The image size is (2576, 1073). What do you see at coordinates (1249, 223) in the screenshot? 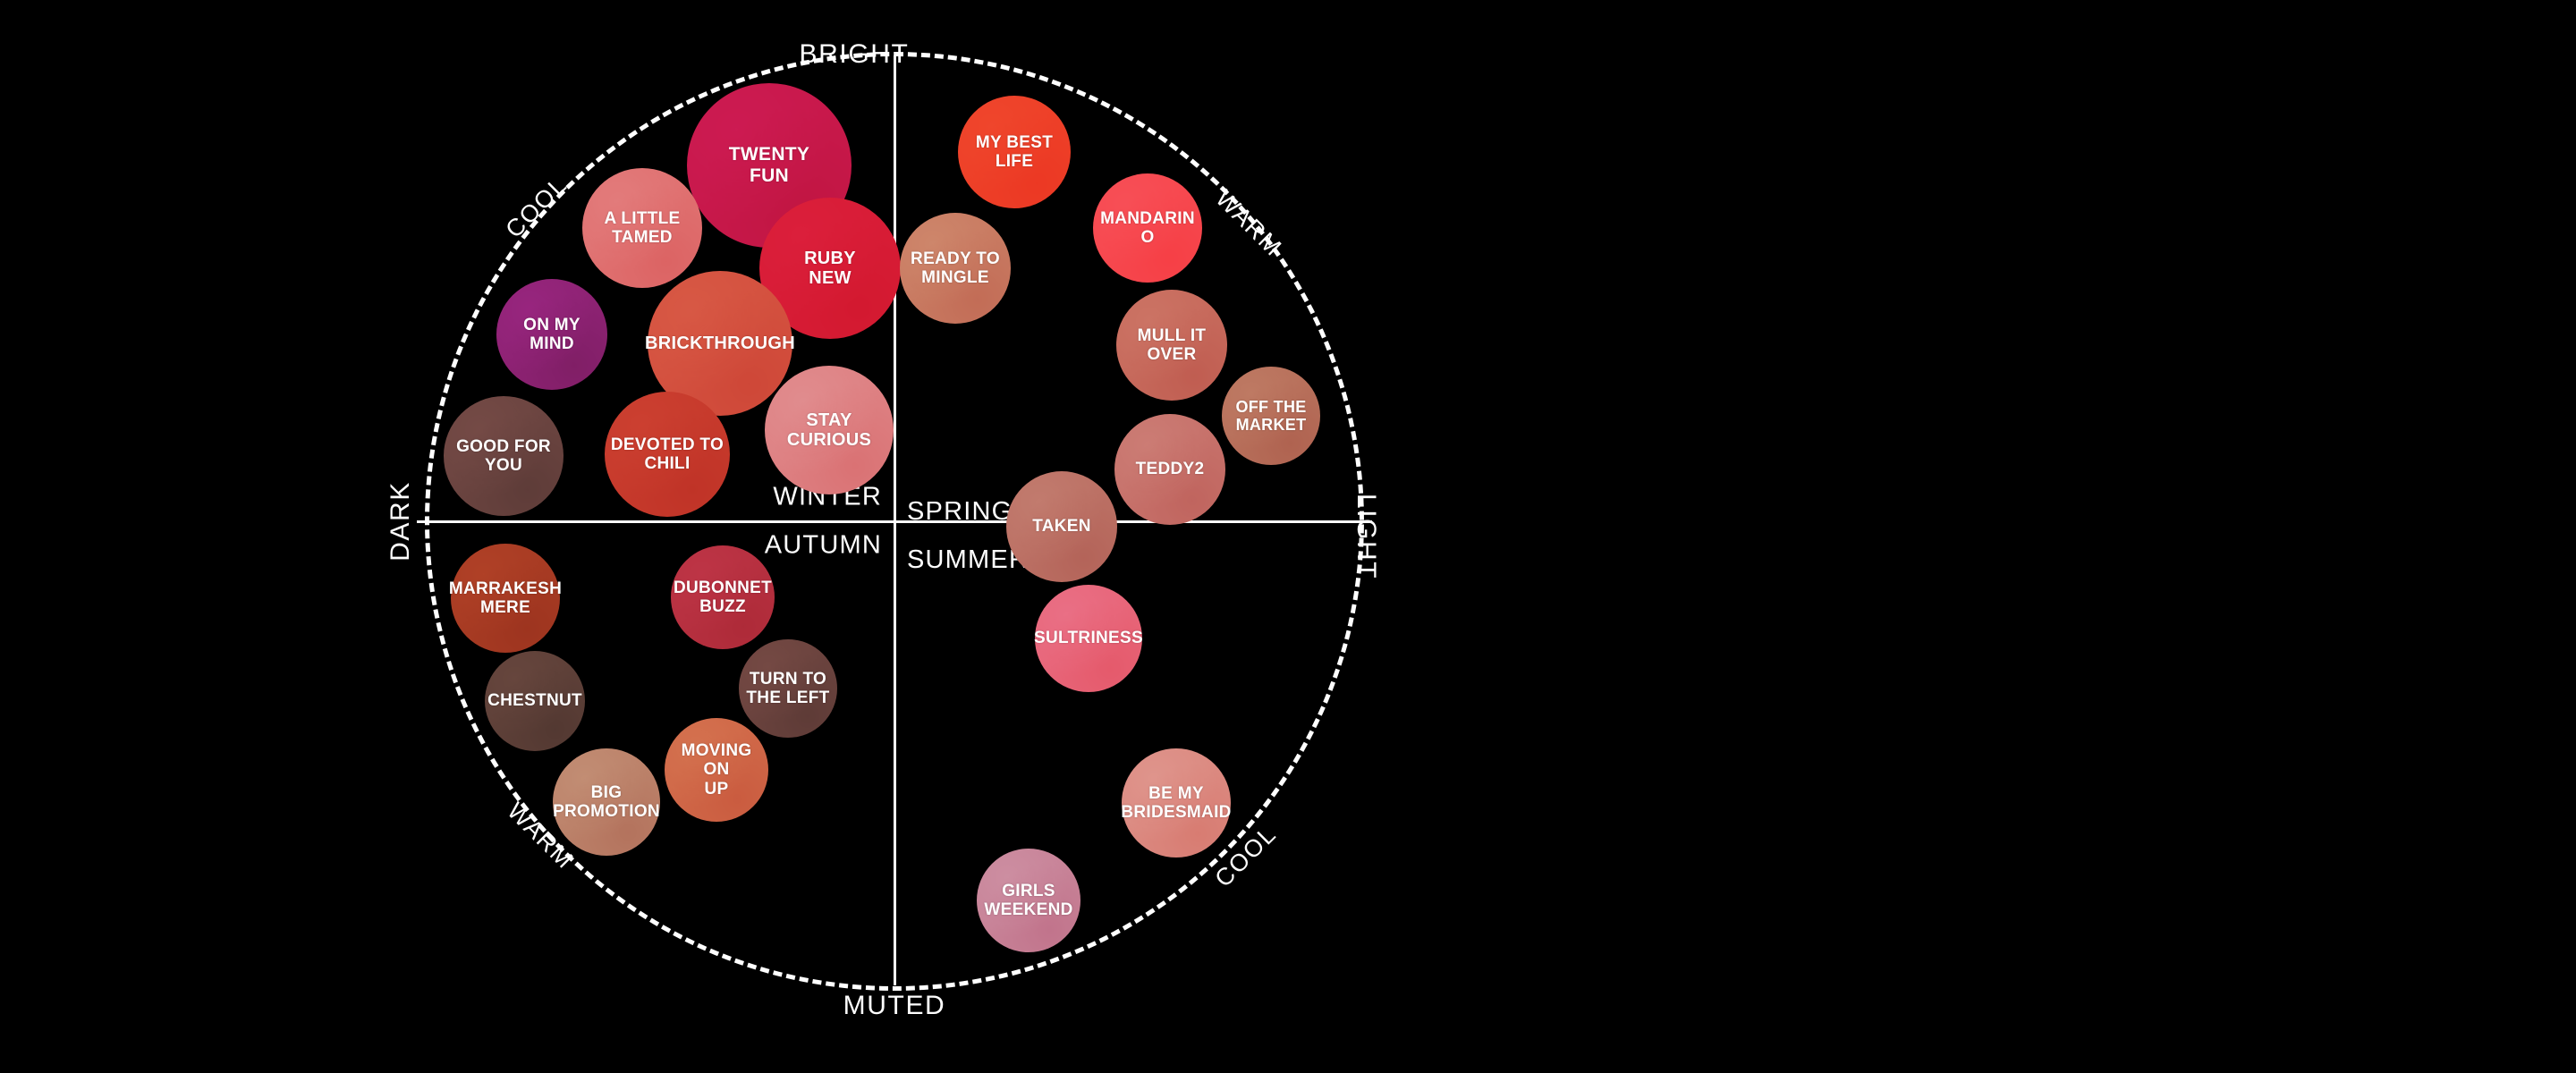
I see `diagonal-label-warm-top-right: WARM` at bounding box center [1249, 223].